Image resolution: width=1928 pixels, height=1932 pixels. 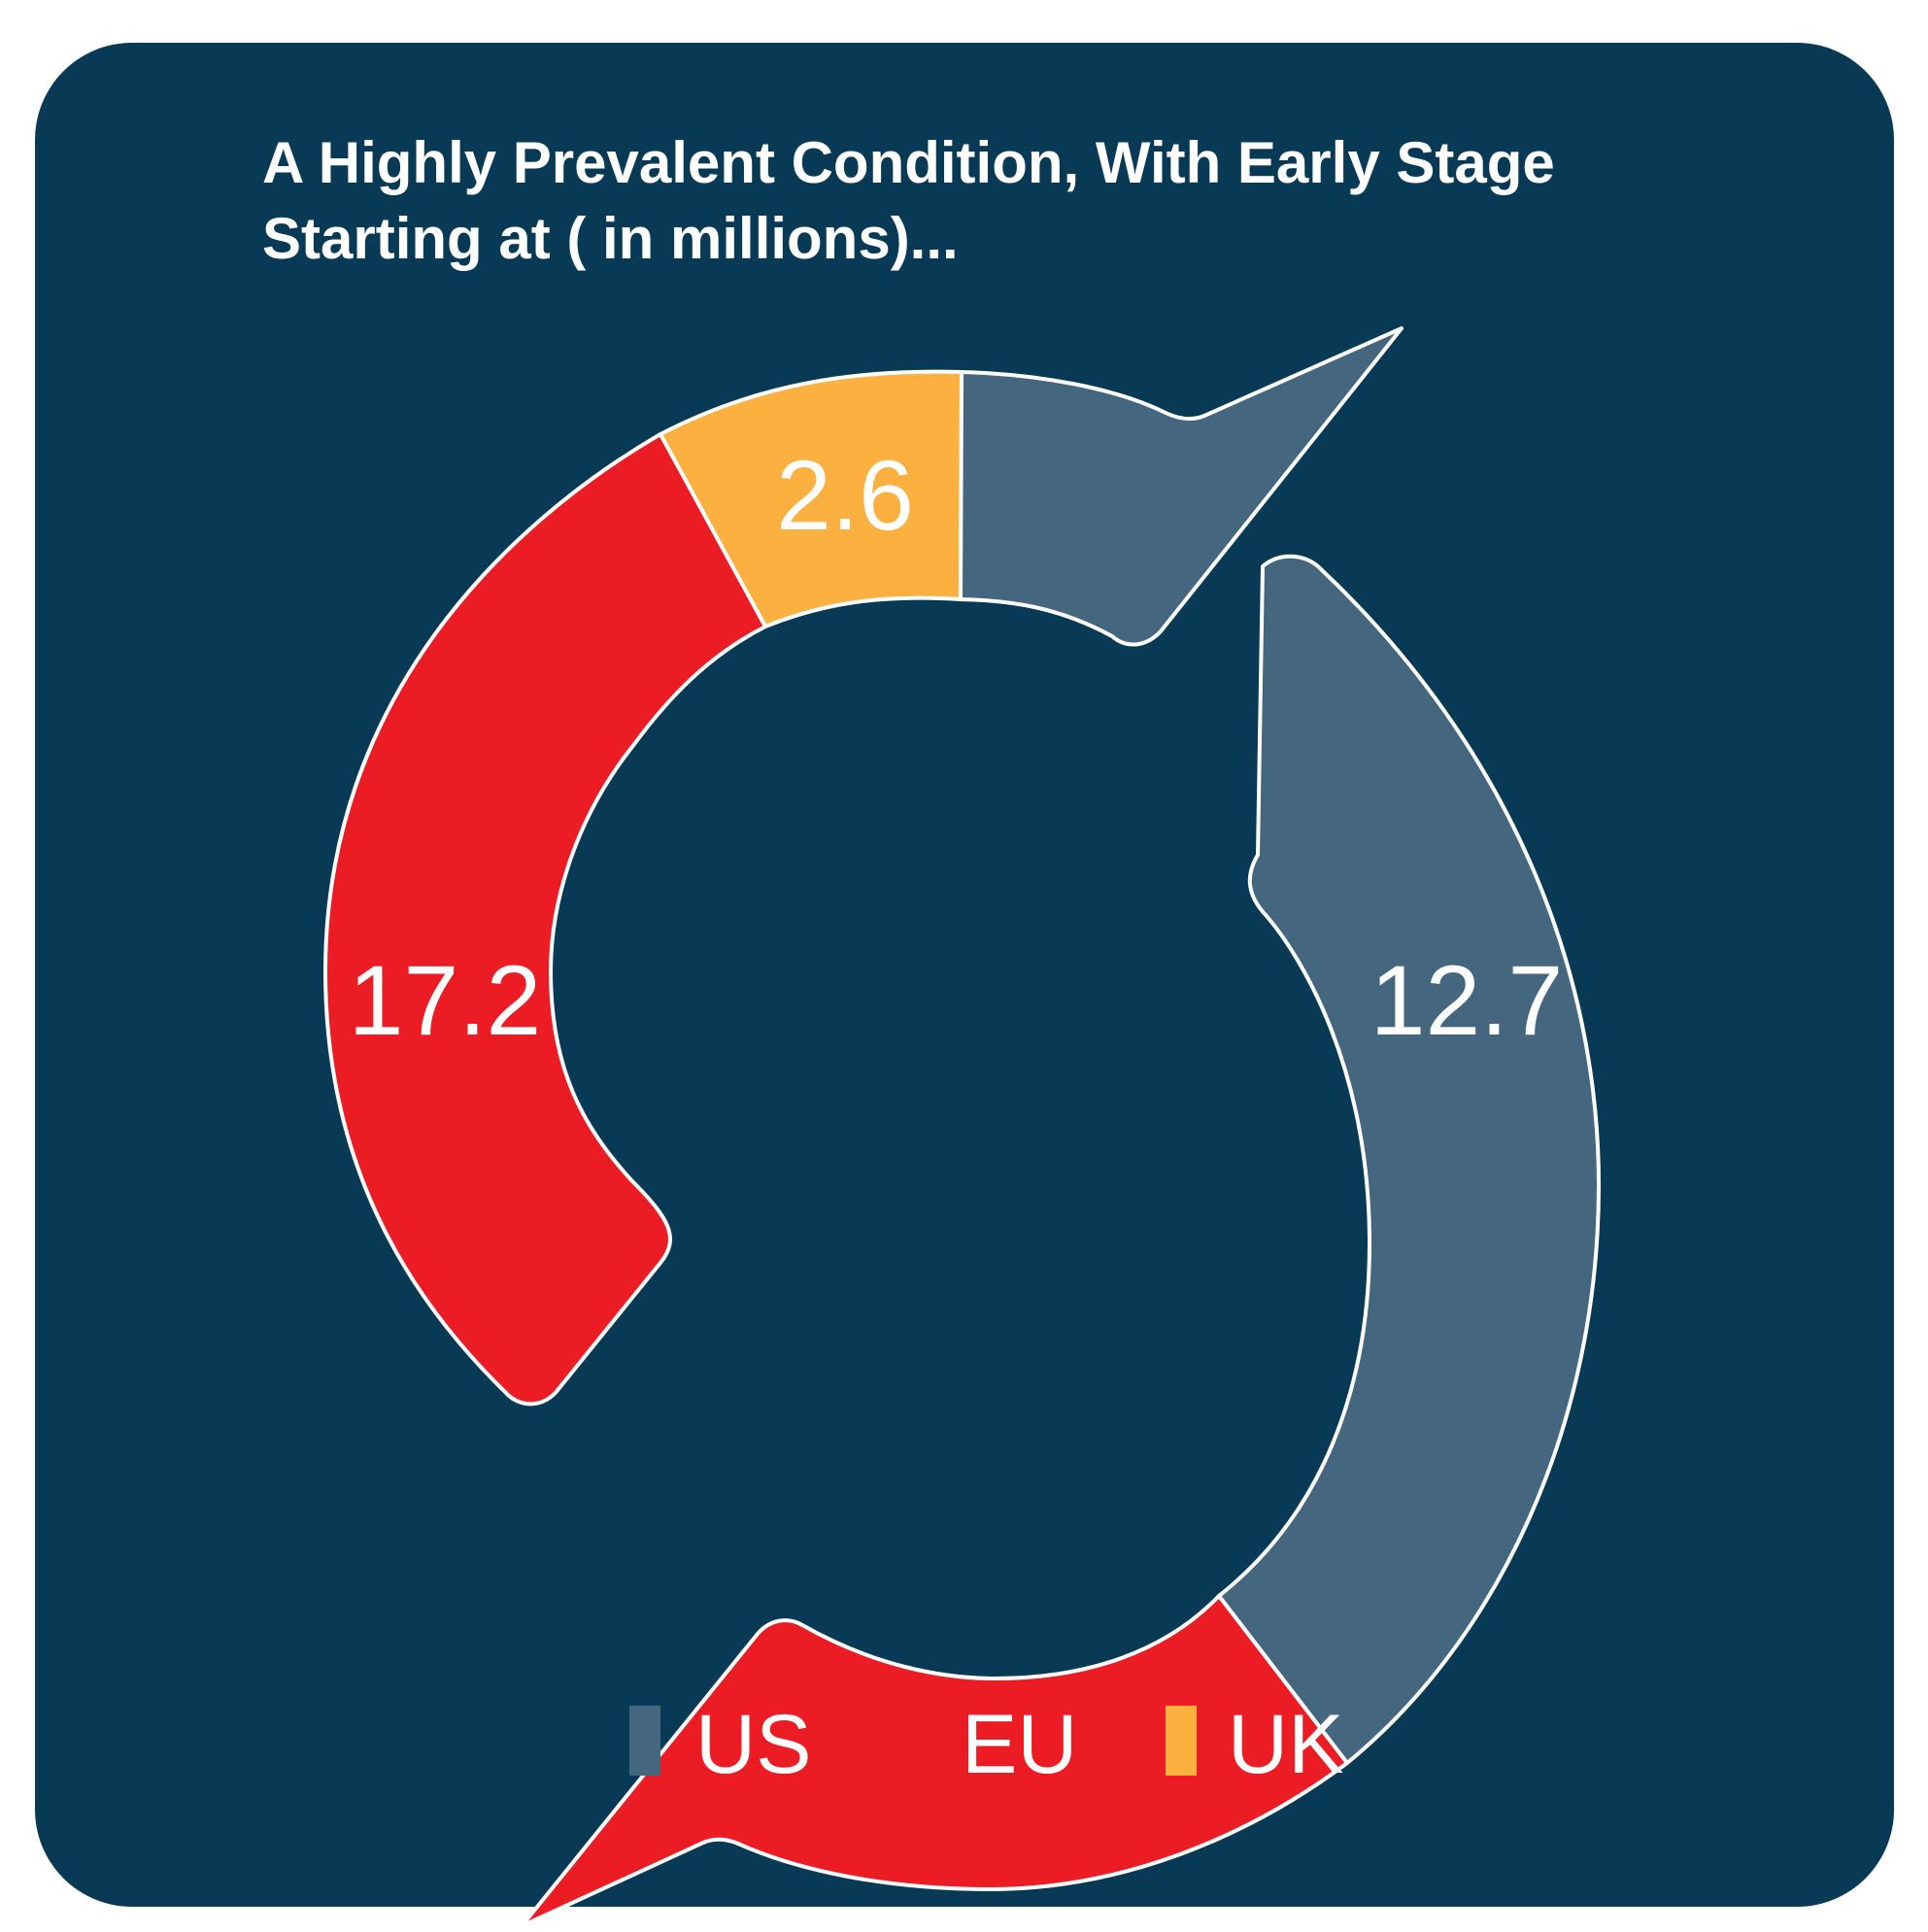 What do you see at coordinates (445, 1000) in the screenshot?
I see `data-label-eu: 17.2` at bounding box center [445, 1000].